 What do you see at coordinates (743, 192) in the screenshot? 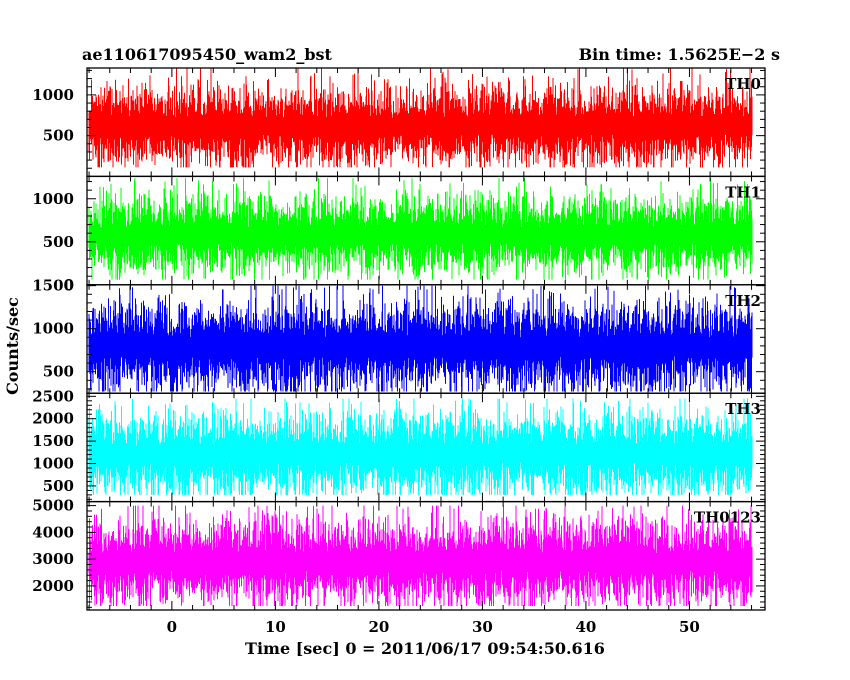
I see `panel-label-th1: TH1` at bounding box center [743, 192].